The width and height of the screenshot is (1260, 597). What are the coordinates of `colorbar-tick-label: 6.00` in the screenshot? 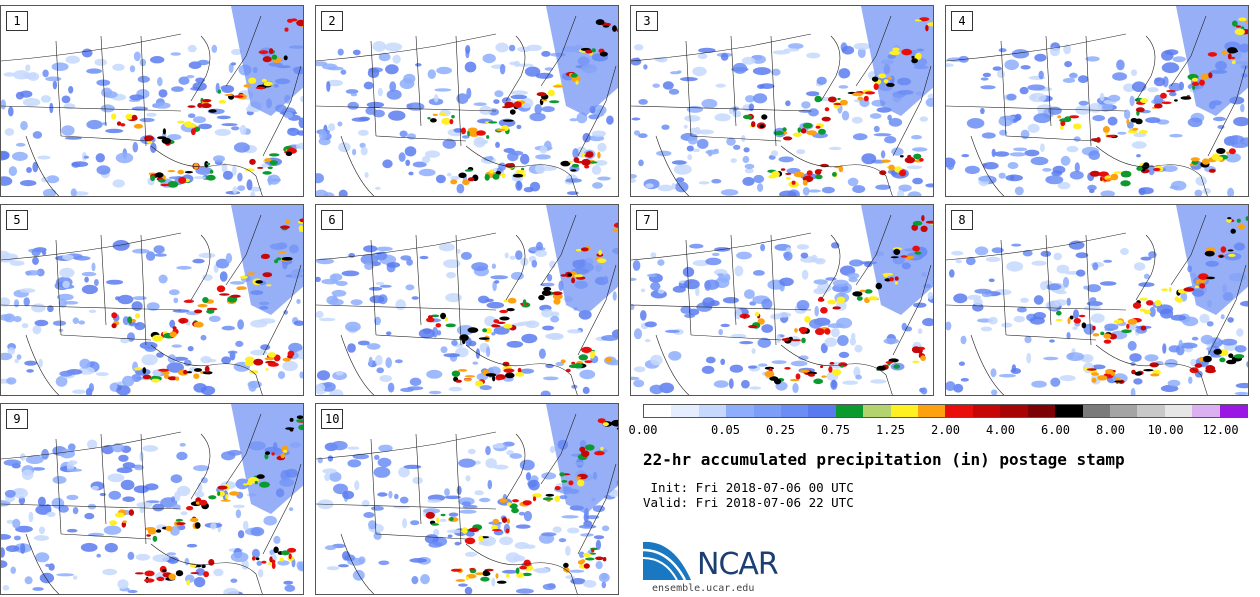 It's located at (1055, 430).